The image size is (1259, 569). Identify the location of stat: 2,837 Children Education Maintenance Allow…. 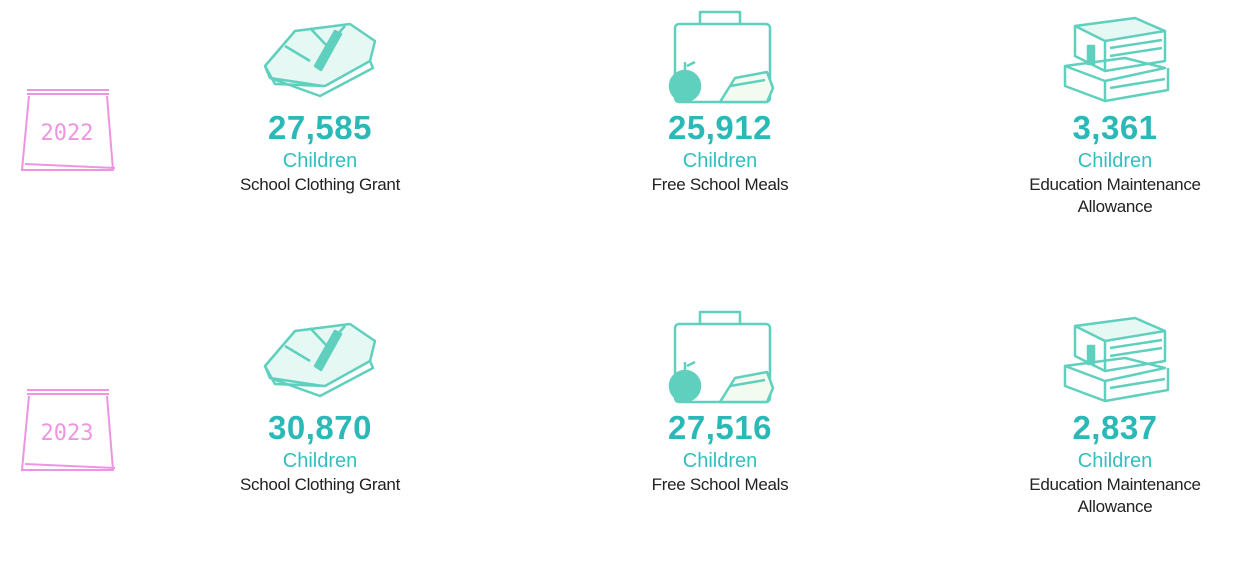
(1115, 412).